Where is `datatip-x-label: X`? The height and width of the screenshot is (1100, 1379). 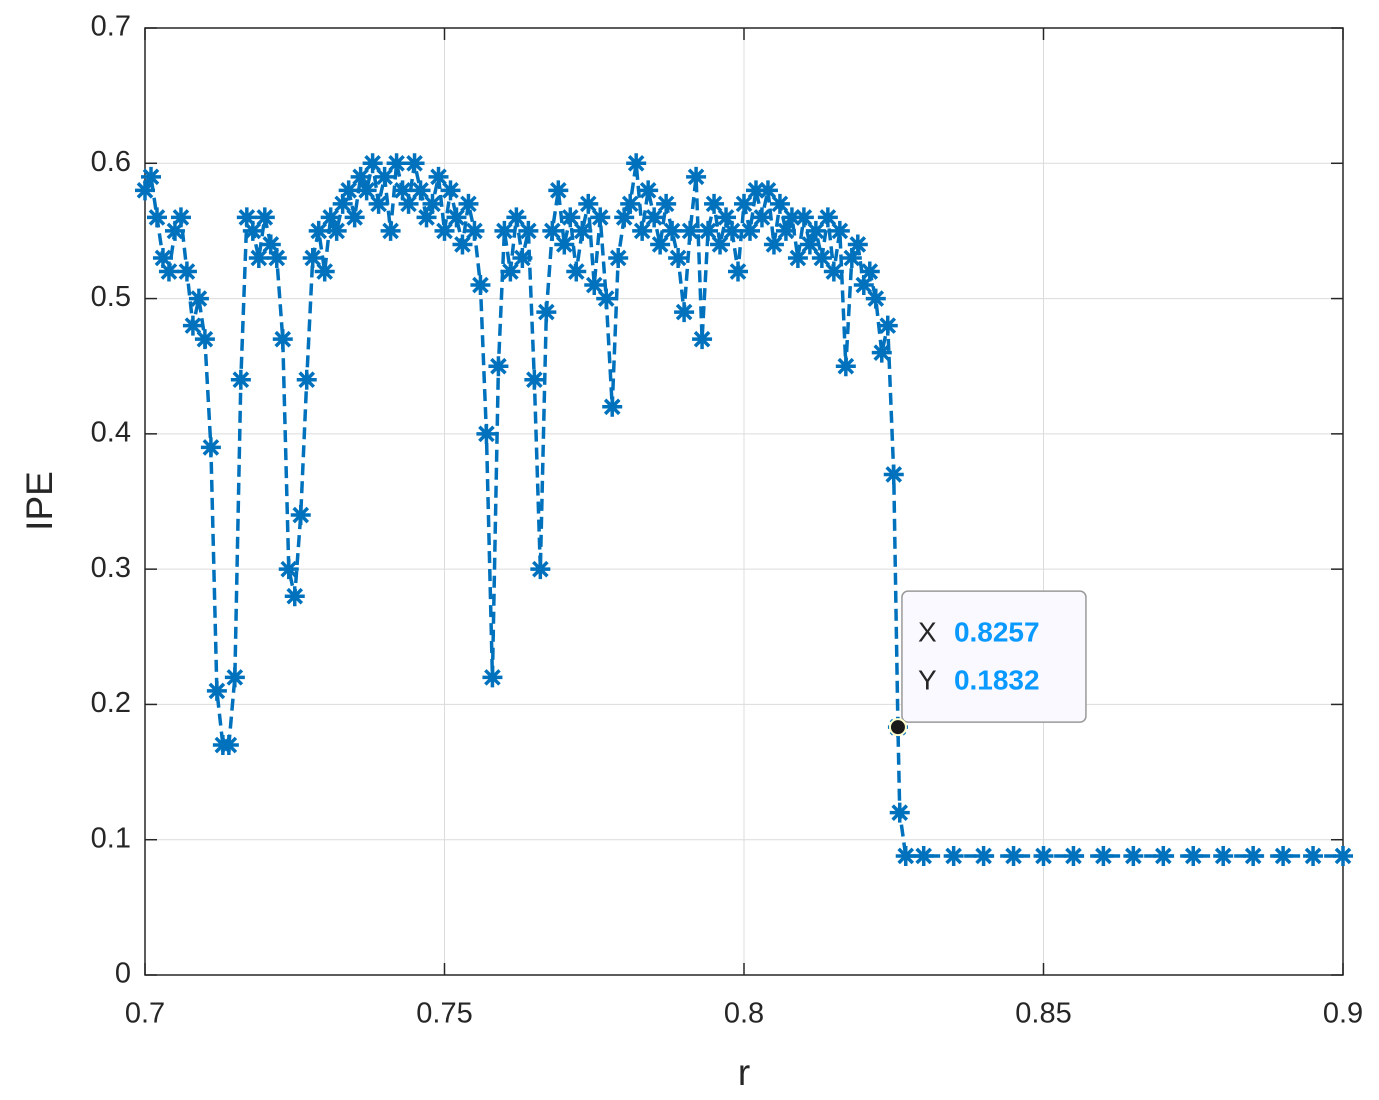
datatip-x-label: X is located at coordinates (927, 632).